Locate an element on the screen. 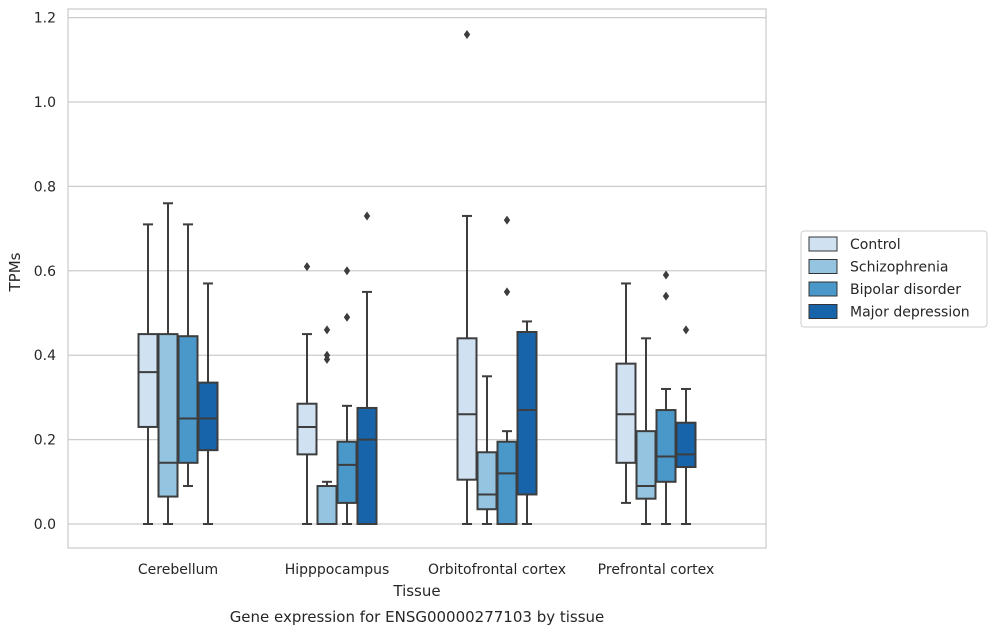  y-tick-label: 0.0 is located at coordinates (45, 525).